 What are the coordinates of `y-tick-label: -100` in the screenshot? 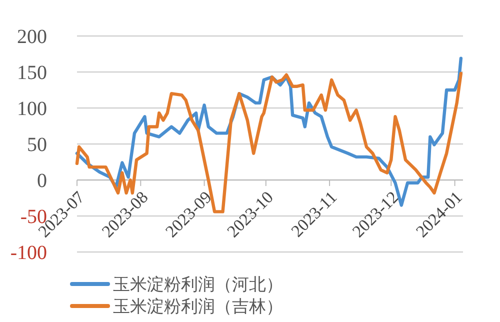 It's located at (28, 253).